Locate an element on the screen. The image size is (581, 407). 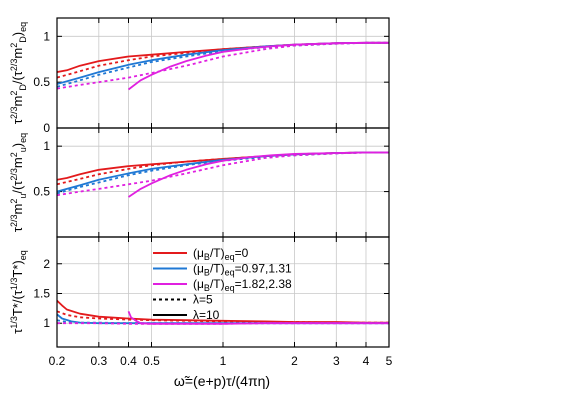
x-tick-label-8: 5 is located at coordinates (389, 361).